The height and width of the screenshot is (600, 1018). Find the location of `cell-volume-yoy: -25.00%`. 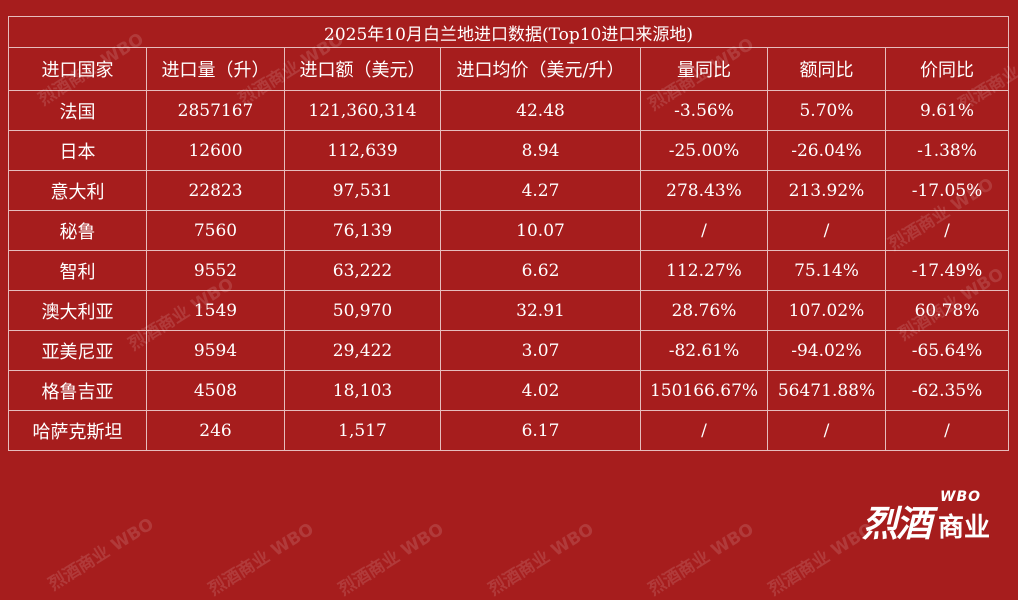

cell-volume-yoy: -25.00% is located at coordinates (704, 150).